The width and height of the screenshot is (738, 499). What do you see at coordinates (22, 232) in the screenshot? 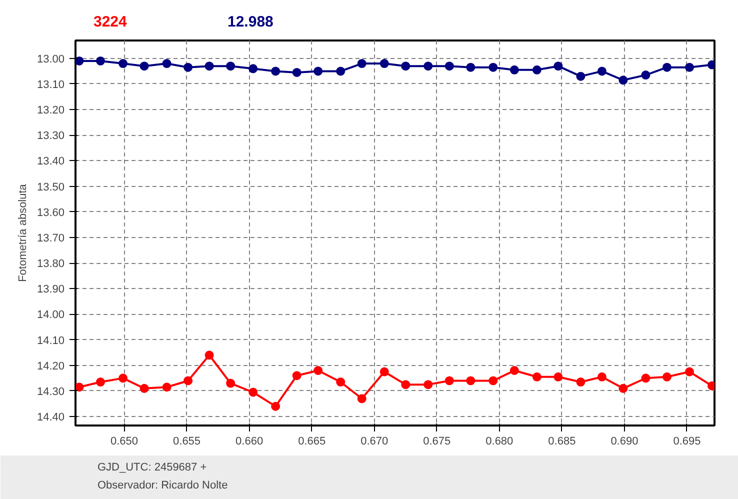
I see `y-axis-title: Fotometría absoluta` at bounding box center [22, 232].